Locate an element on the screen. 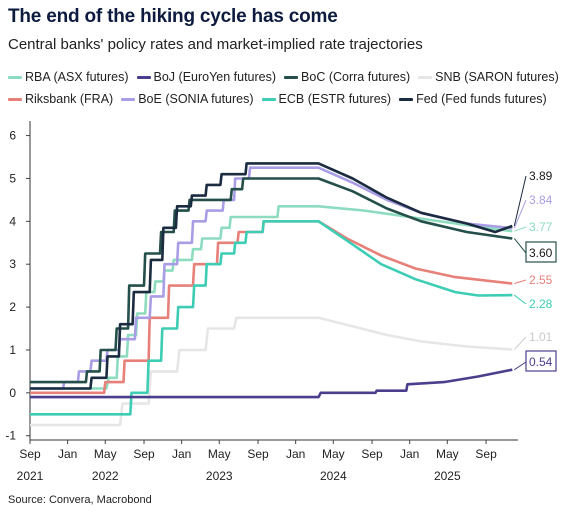 The width and height of the screenshot is (567, 520). y-tick-label: -1 is located at coordinates (10, 436).